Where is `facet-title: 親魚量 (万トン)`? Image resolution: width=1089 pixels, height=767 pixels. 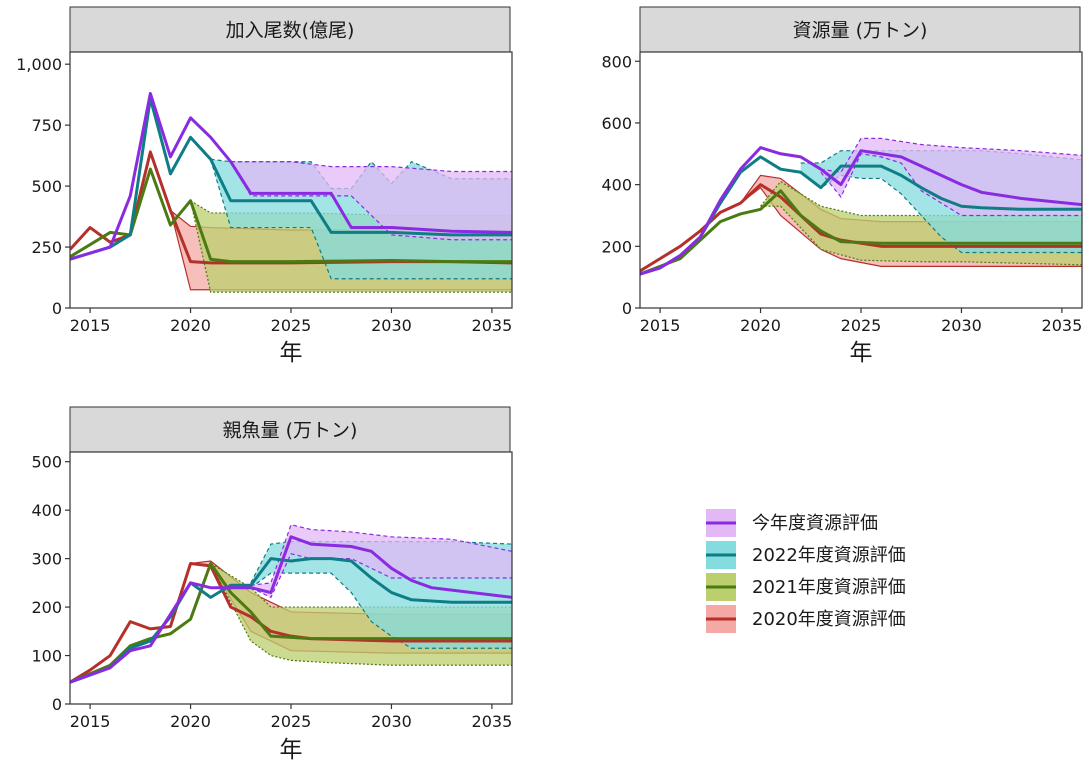
facet-title: 親魚量 (万トン) is located at coordinates (290, 431).